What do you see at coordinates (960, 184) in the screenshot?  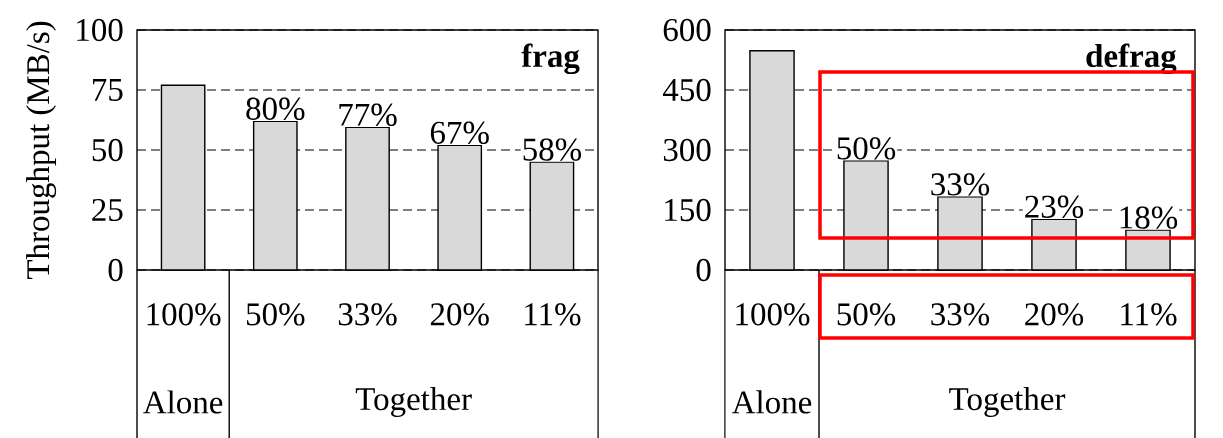 I see `annotation: 33%` at bounding box center [960, 184].